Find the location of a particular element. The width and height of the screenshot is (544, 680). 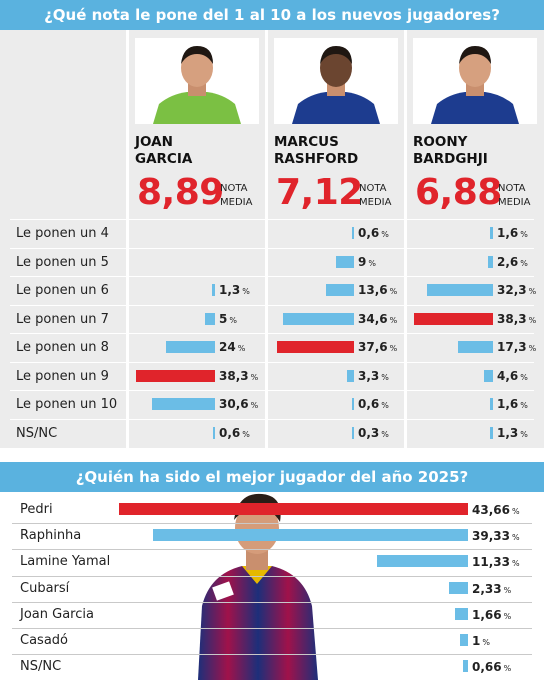

featured-player-photo is located at coordinates (258, 586).